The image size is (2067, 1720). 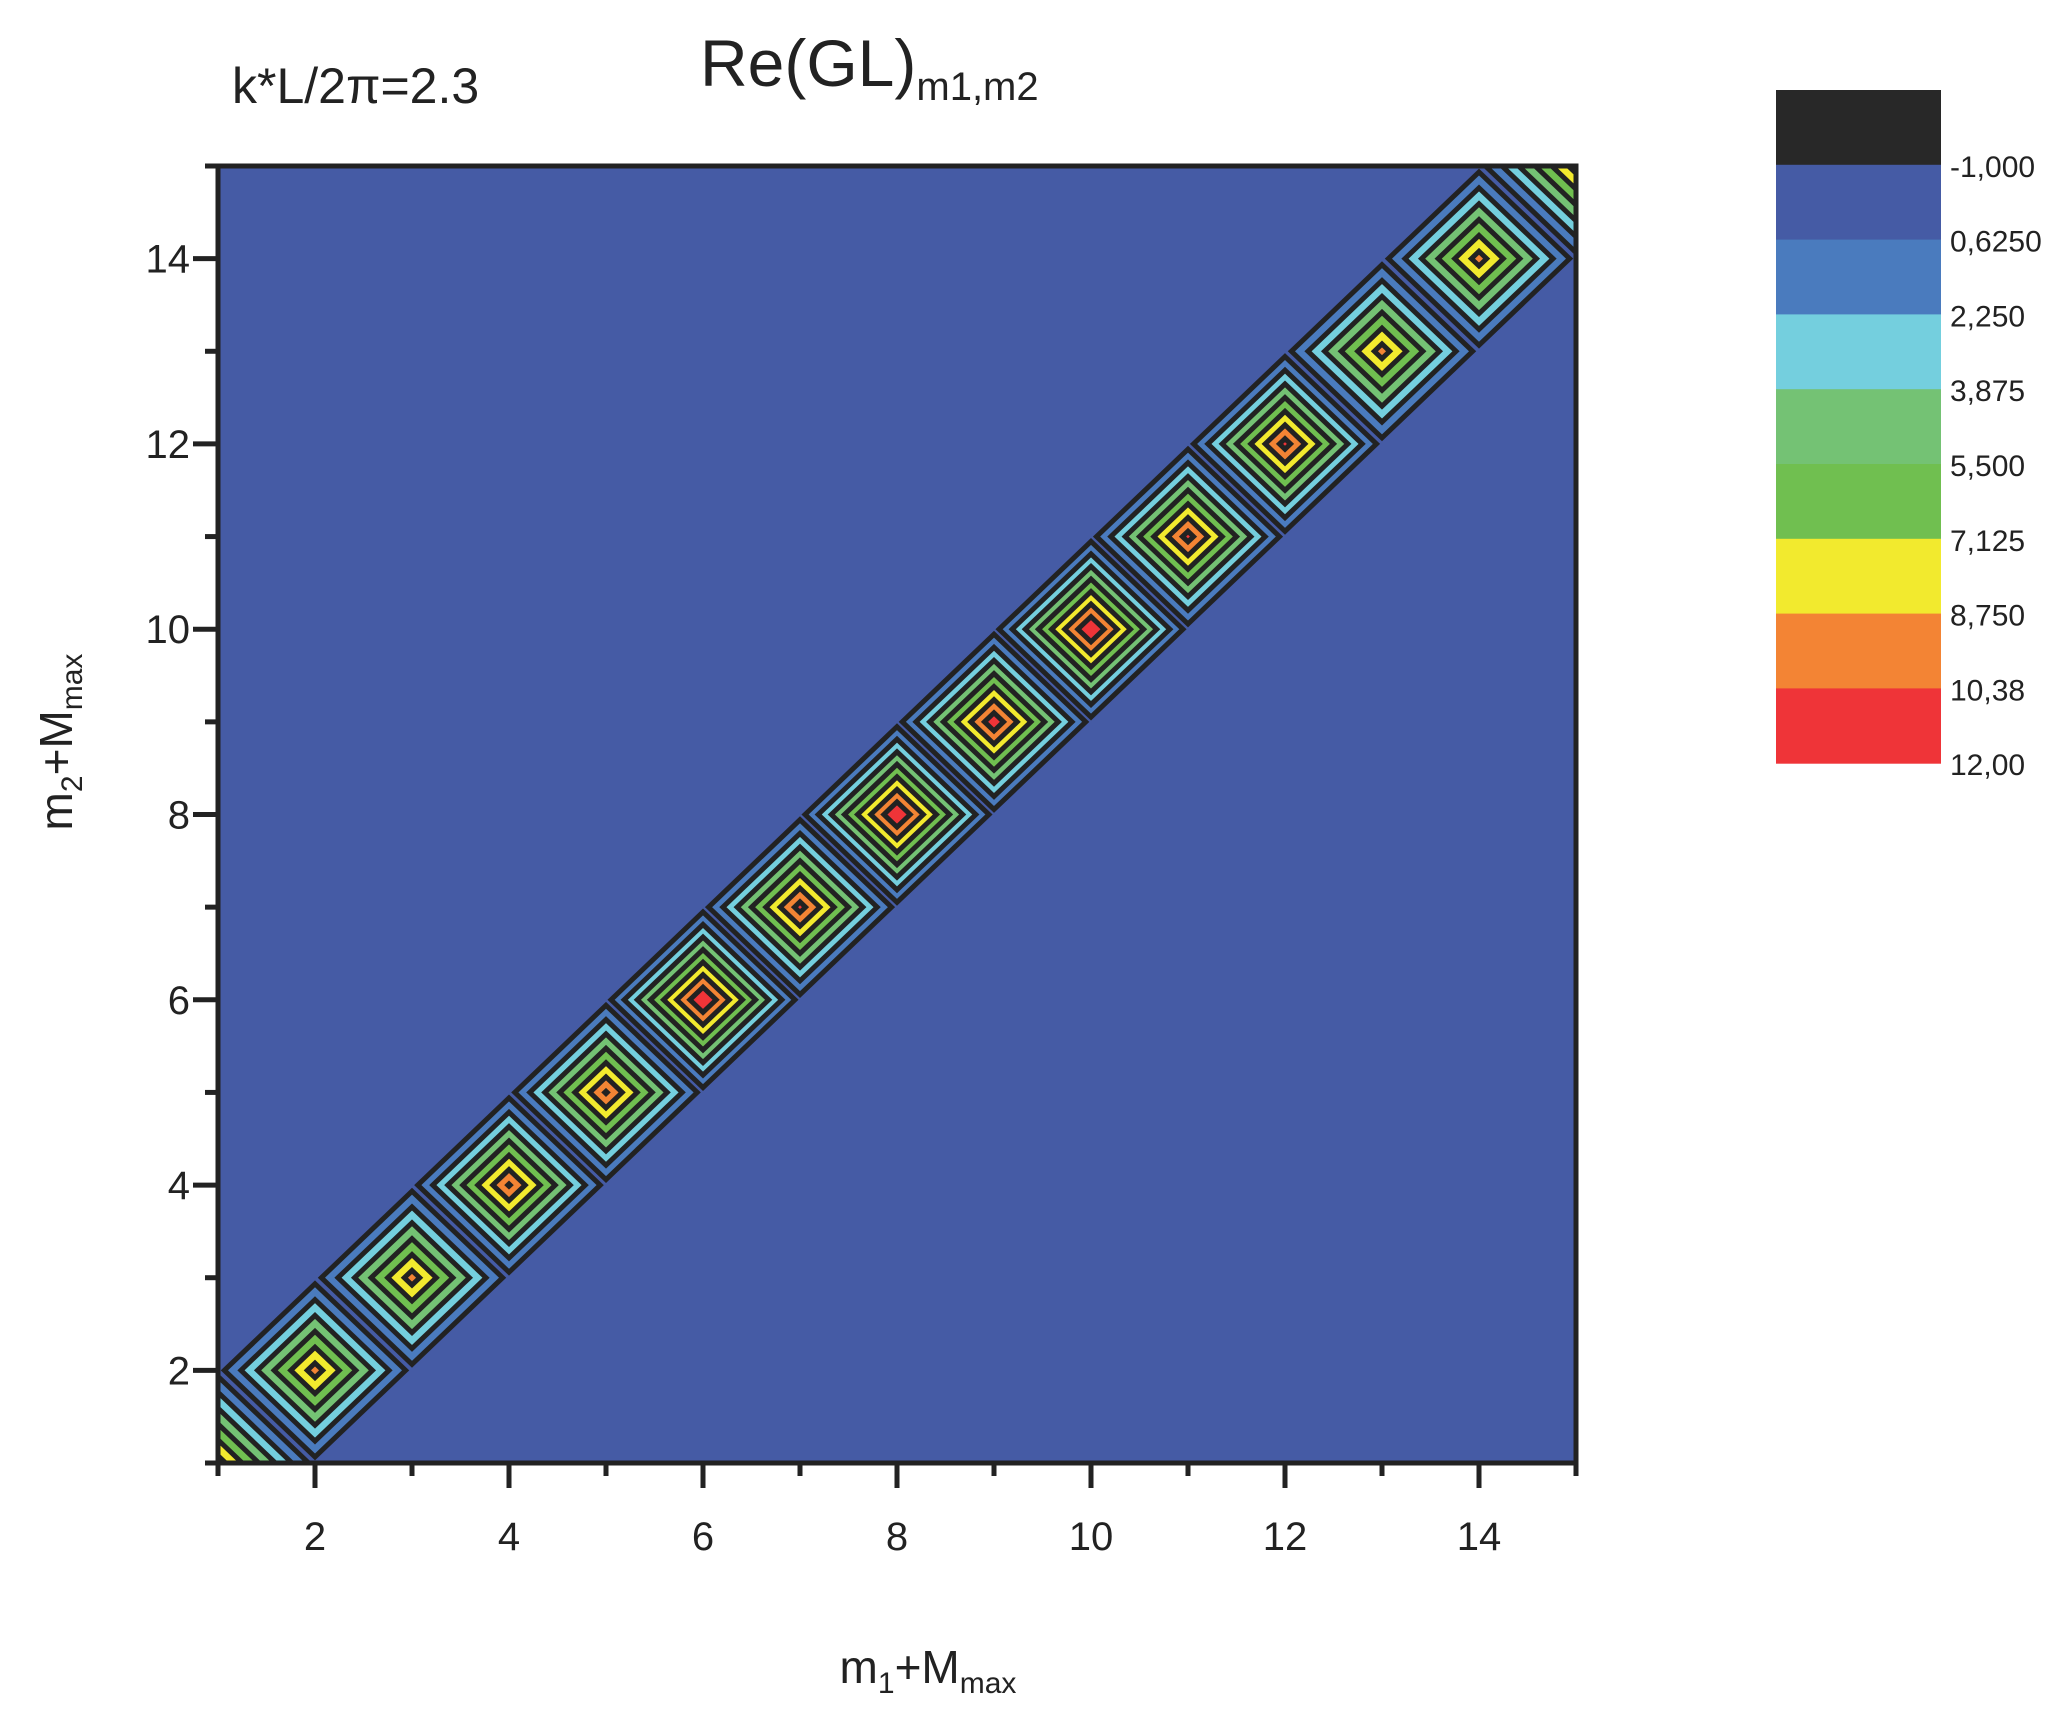 I want to click on x-axis-label: m1+Mmax, so click(x=928, y=1670).